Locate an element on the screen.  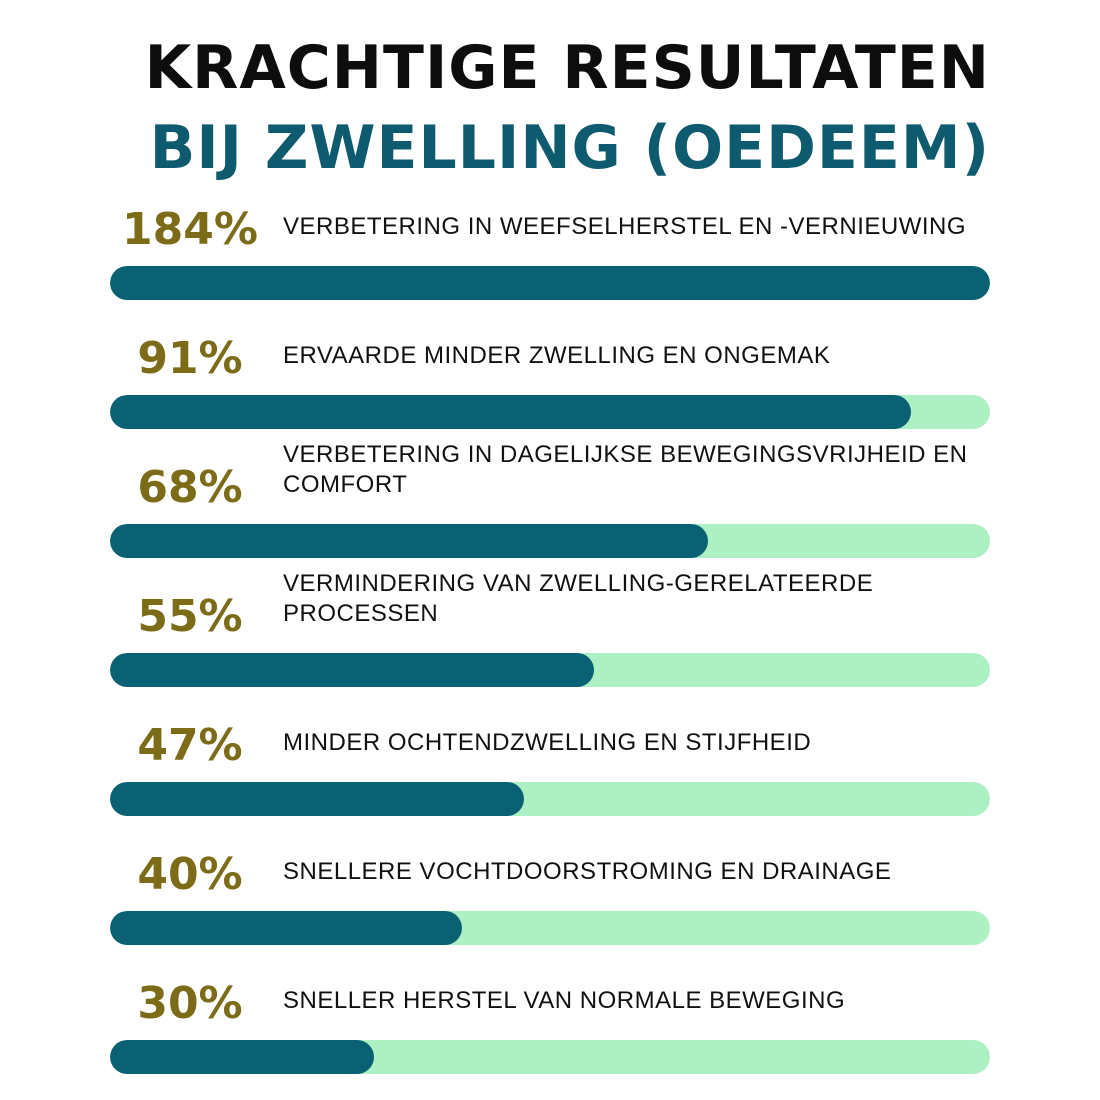
value-label: 55% is located at coordinates (190, 616).